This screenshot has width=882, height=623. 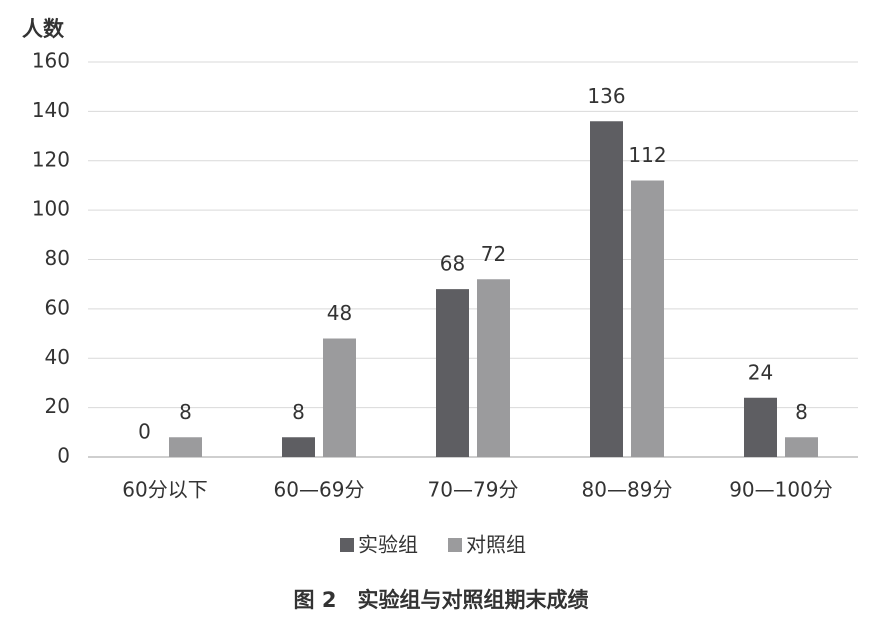 I want to click on data-label: 48, so click(x=339, y=313).